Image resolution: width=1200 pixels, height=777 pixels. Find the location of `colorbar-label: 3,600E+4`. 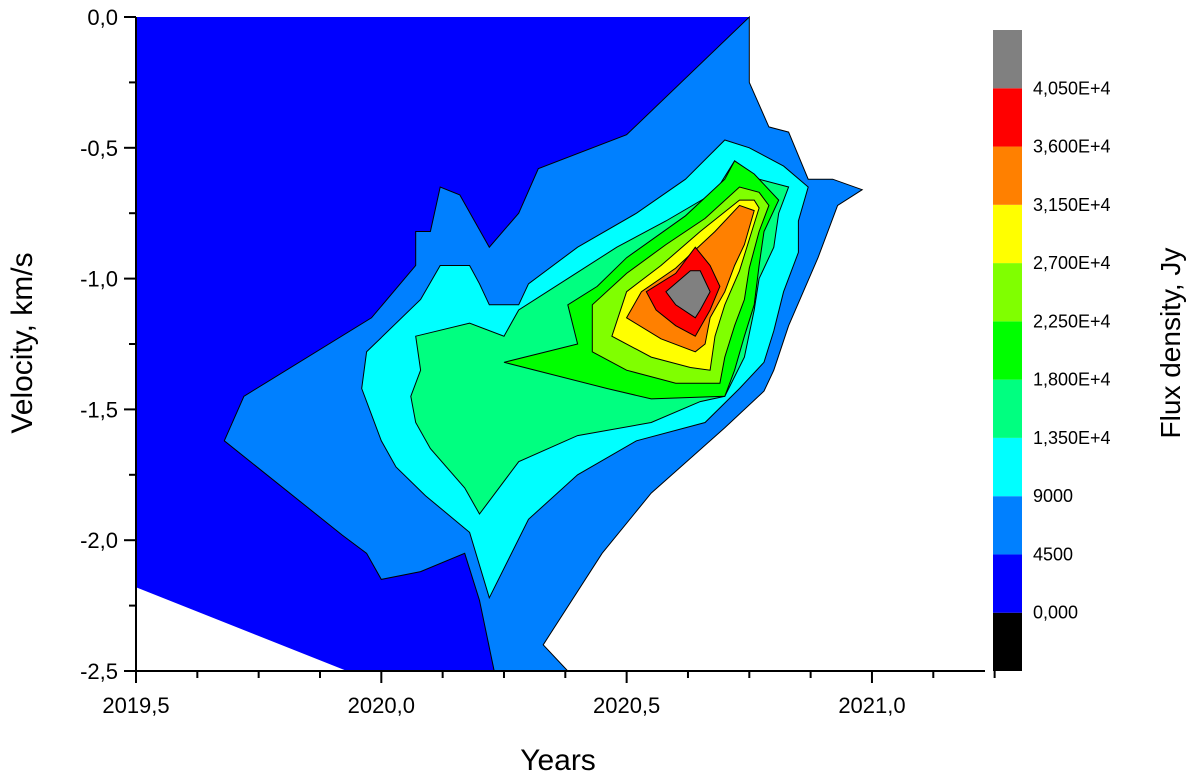

colorbar-label: 3,600E+4 is located at coordinates (1072, 147).